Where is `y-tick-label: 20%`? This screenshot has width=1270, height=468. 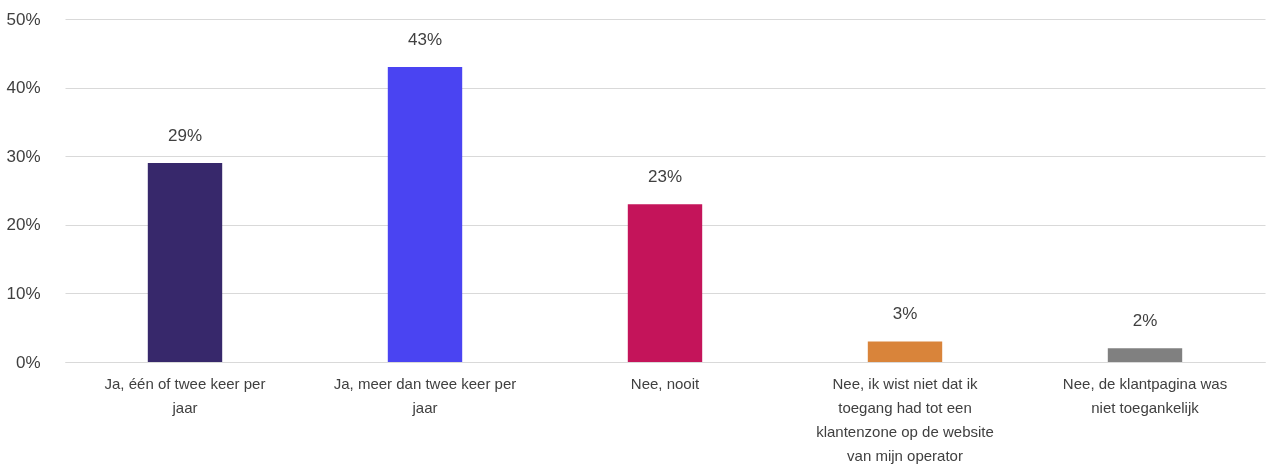
y-tick-label: 20% is located at coordinates (23, 225).